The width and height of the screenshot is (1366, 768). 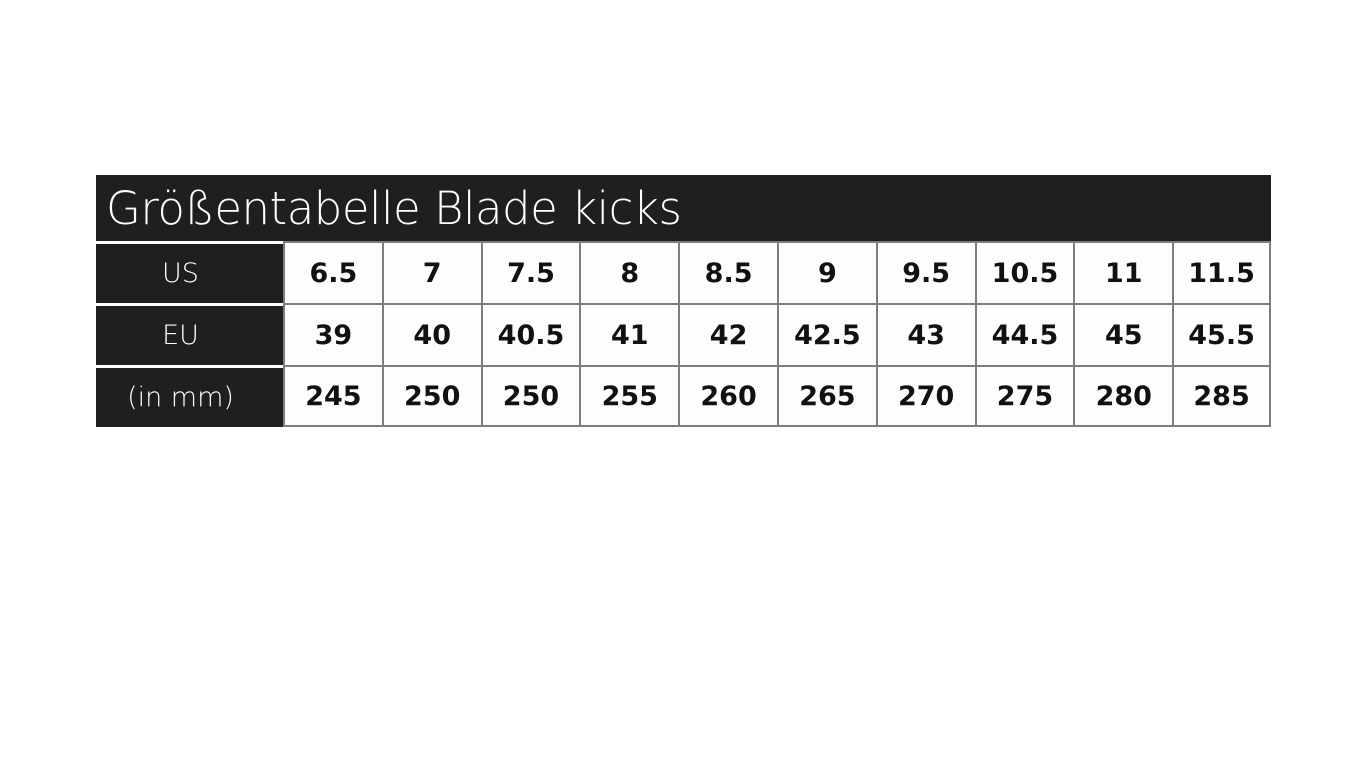 What do you see at coordinates (683, 208) in the screenshot?
I see `chart-title-bar: Größentabelle Blade kicks` at bounding box center [683, 208].